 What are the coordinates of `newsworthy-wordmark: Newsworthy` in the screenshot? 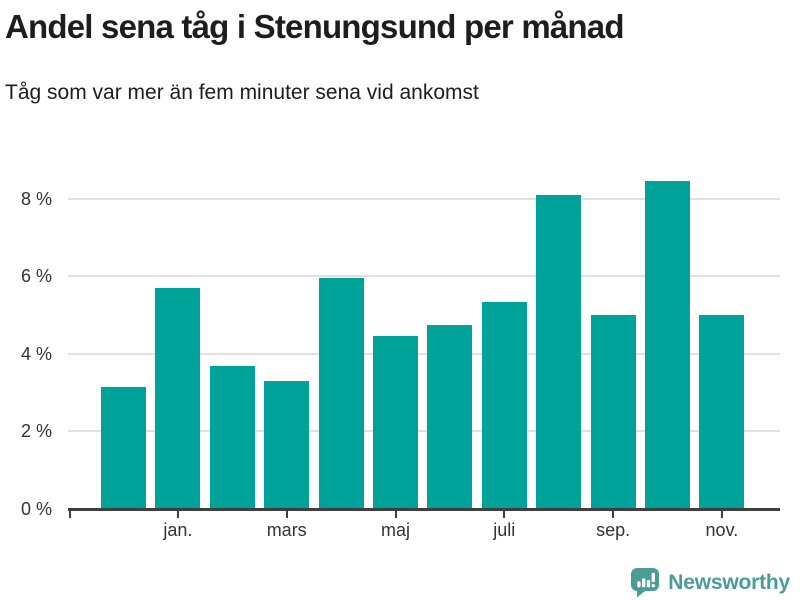 It's located at (729, 582).